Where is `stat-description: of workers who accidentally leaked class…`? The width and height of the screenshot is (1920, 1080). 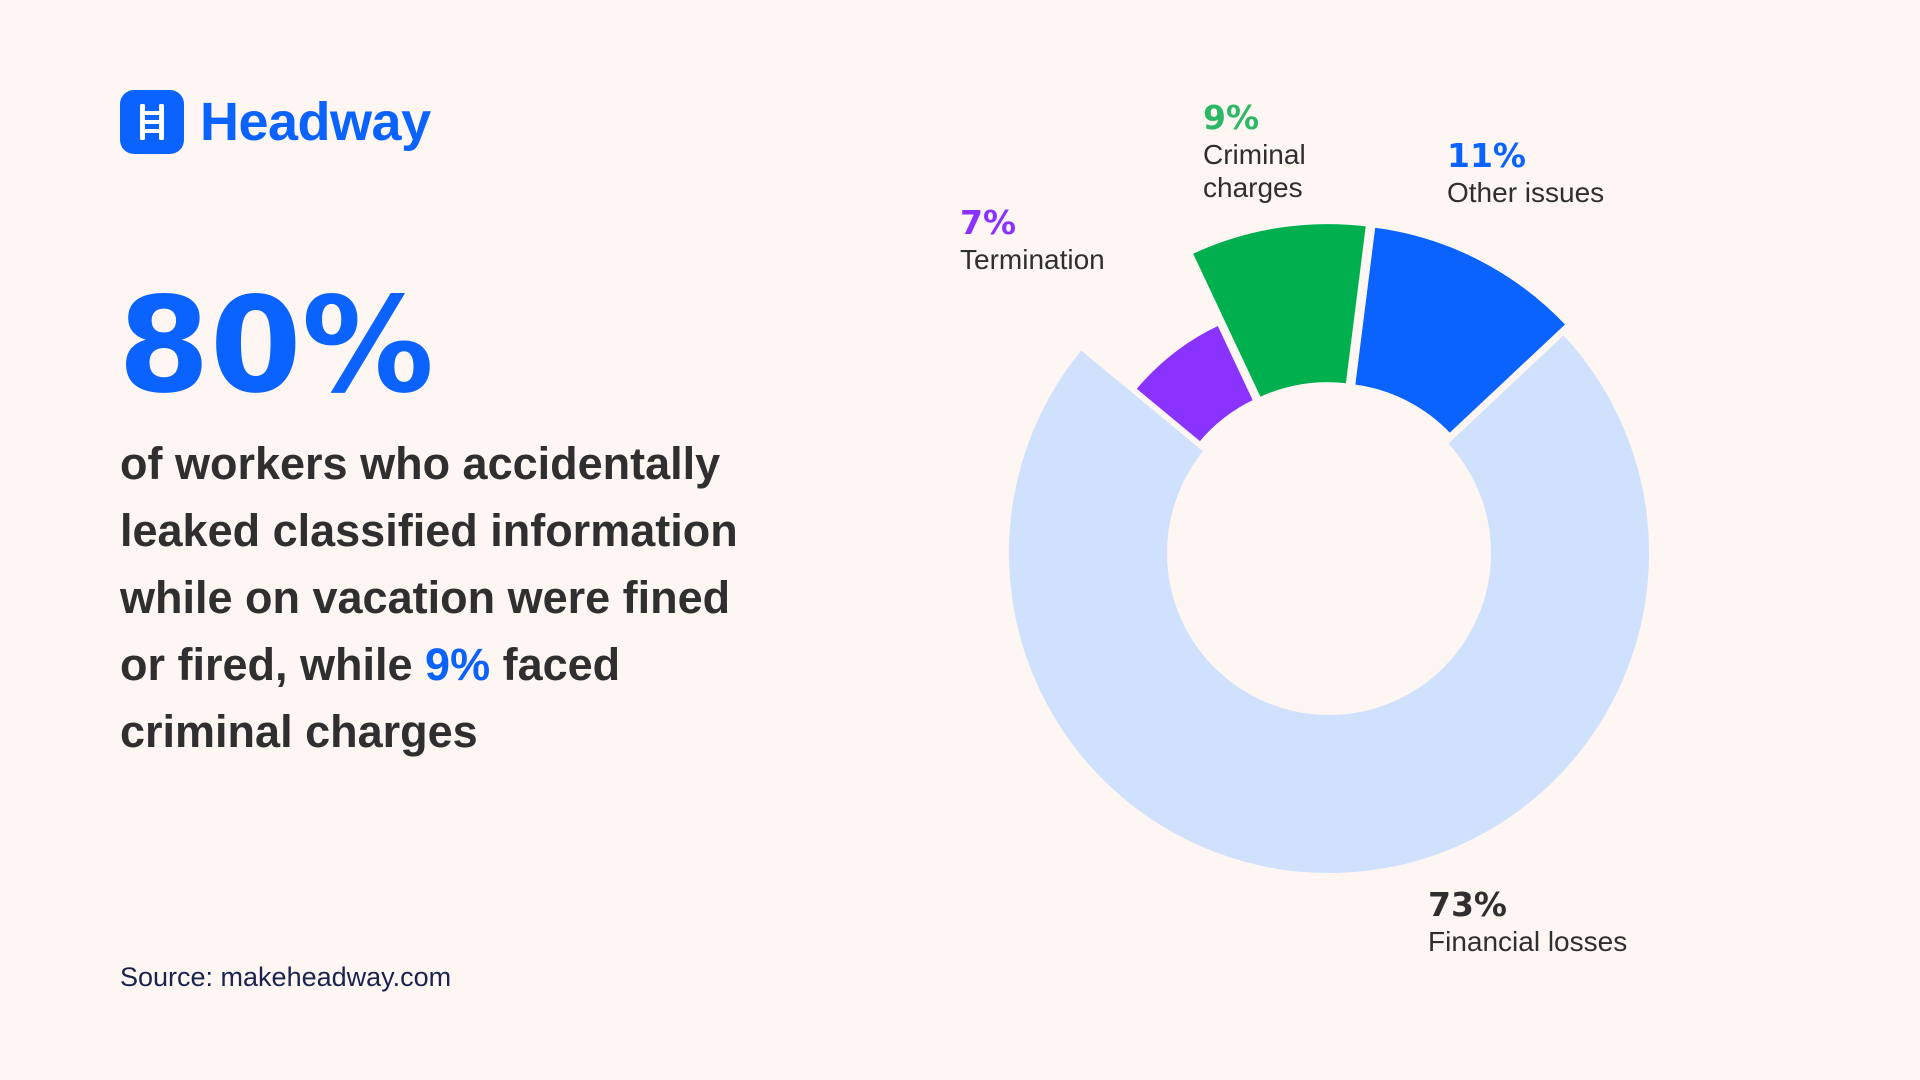 stat-description: of workers who accidentally leaked class… is located at coordinates (450, 597).